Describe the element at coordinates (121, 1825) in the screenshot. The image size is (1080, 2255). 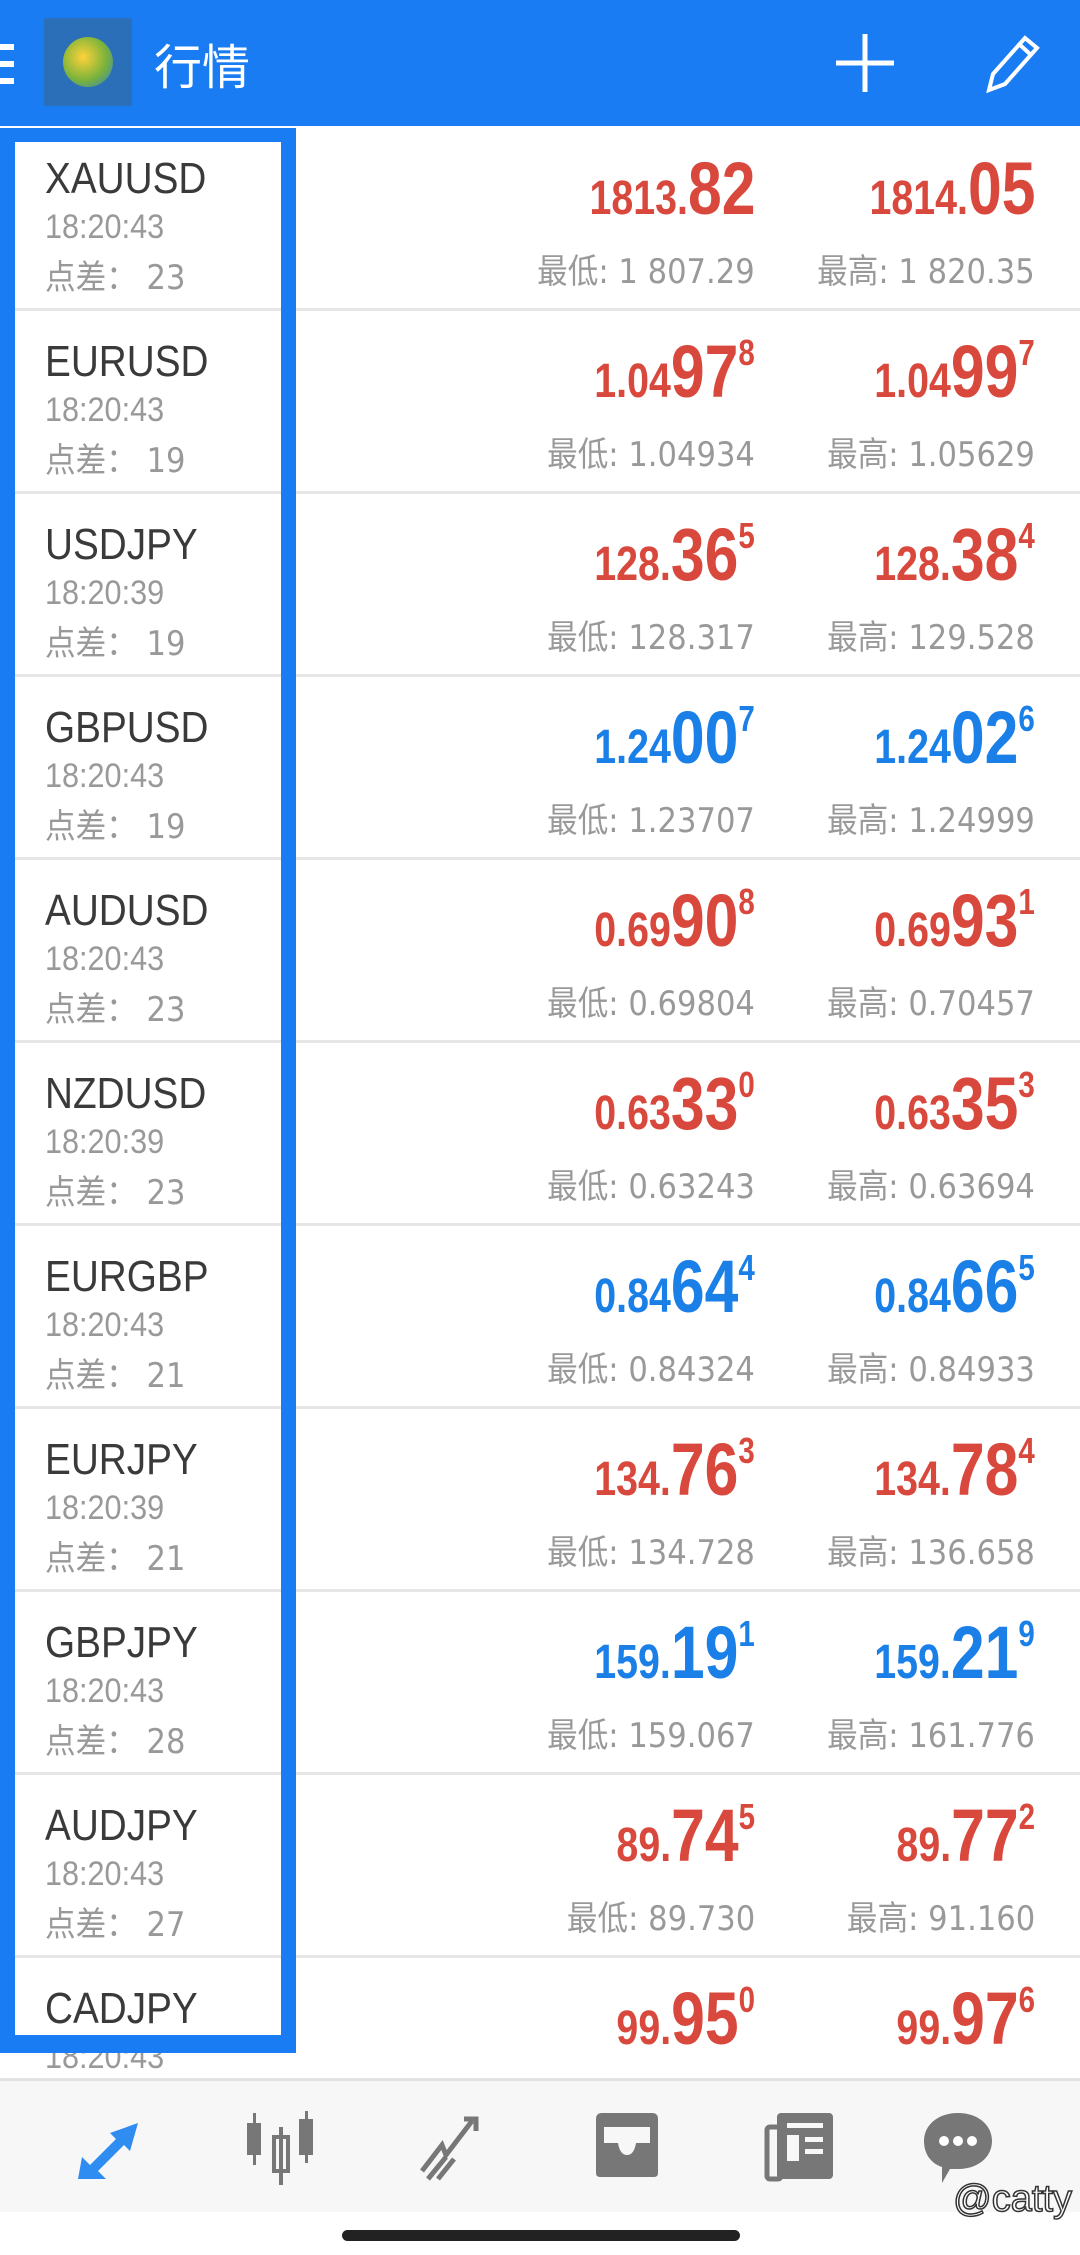
I see `symbol-name: AUDJPY` at that location.